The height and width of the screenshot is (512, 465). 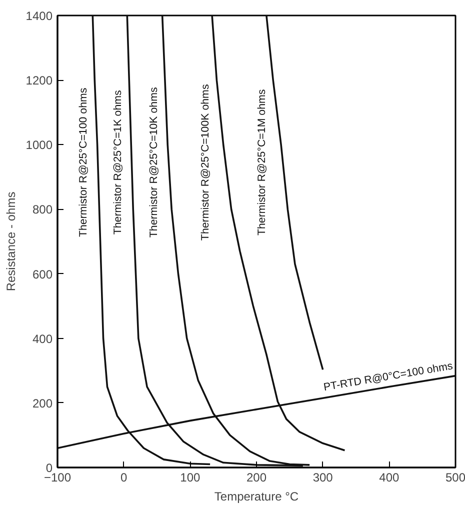 What do you see at coordinates (389, 477) in the screenshot?
I see `x-tick-label: 400` at bounding box center [389, 477].